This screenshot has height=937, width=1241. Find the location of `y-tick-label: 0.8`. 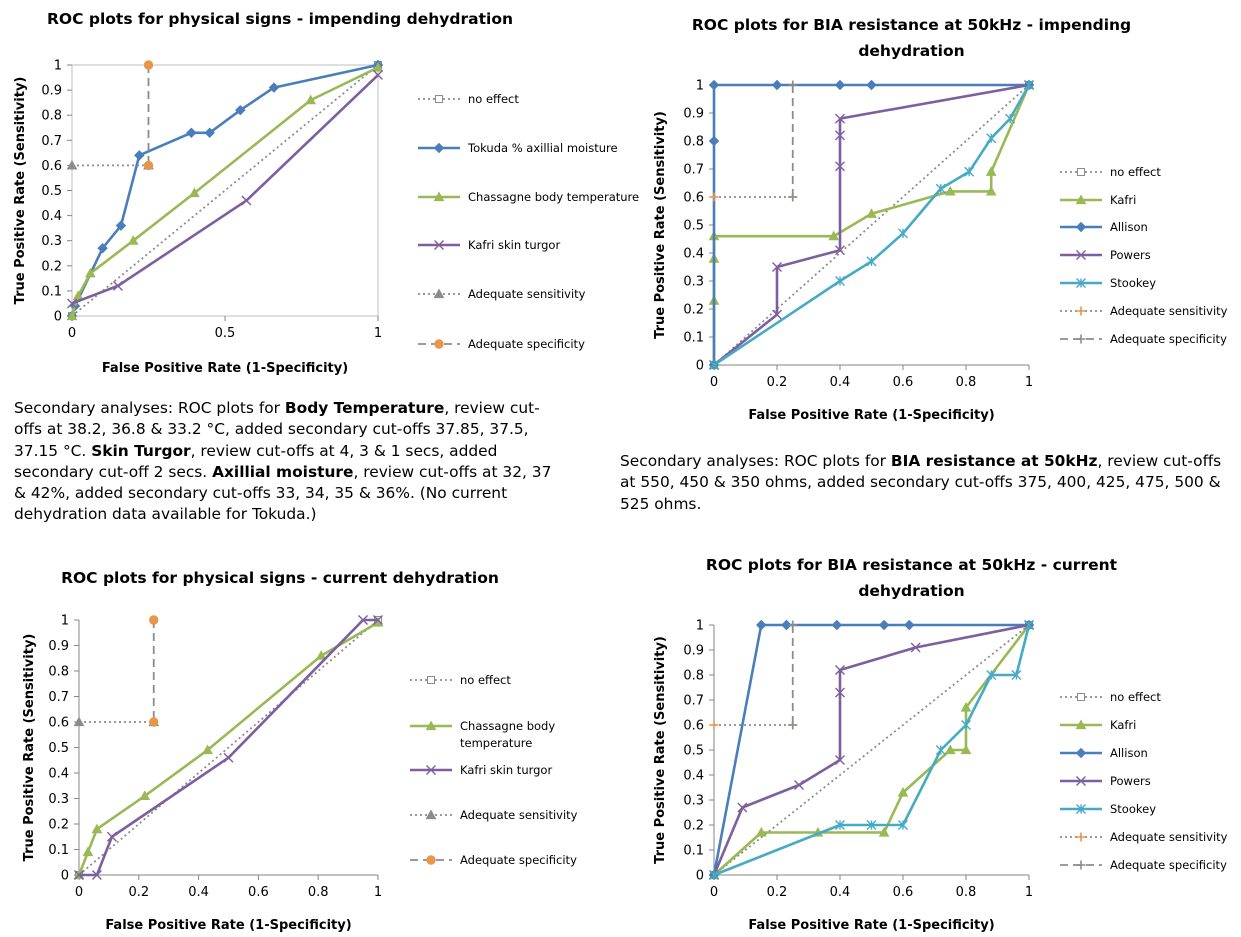

y-tick-label: 0.8 is located at coordinates (51, 116).